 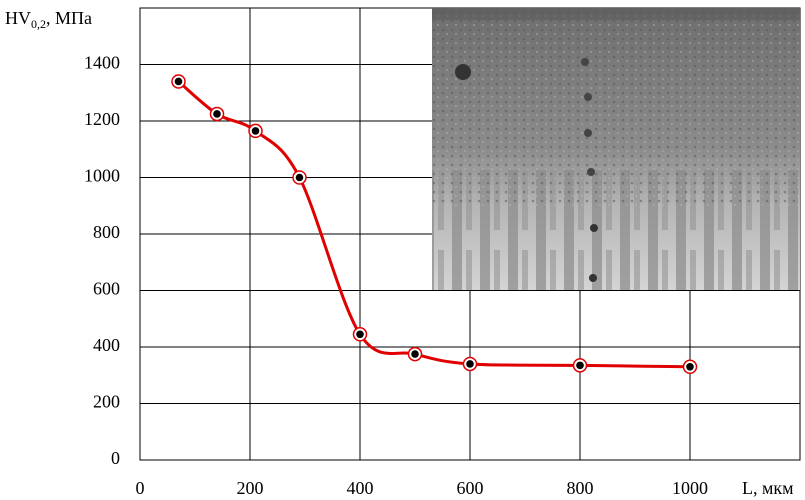 I want to click on y-tick-label: 1000, so click(x=102, y=176).